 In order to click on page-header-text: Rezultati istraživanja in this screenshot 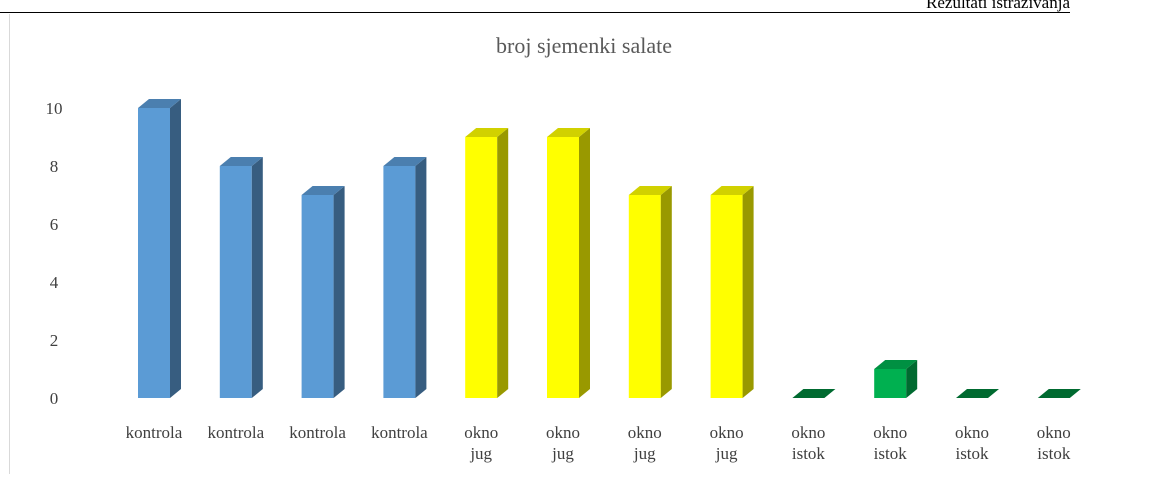, I will do `click(998, 6)`.